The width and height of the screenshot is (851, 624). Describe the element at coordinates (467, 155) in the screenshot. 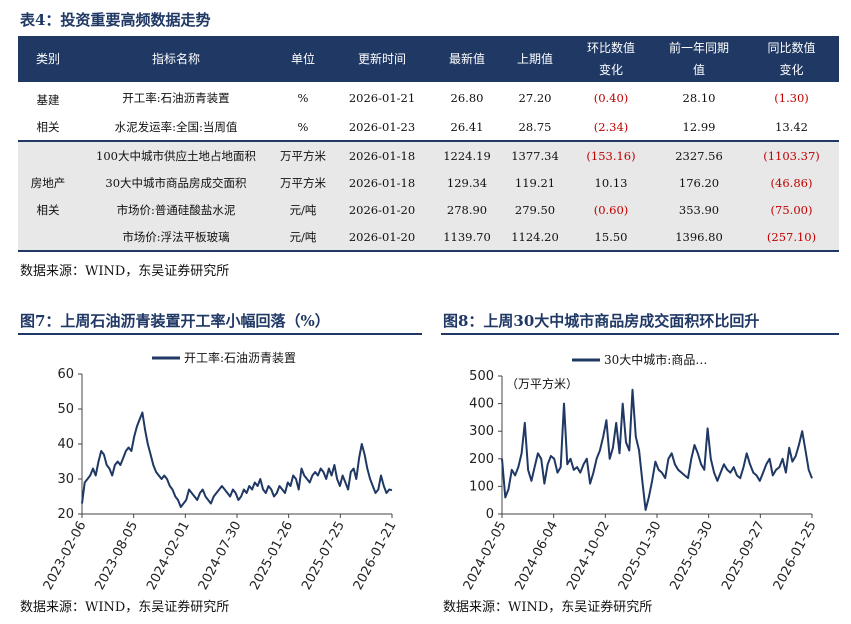

I see `cell-latest: 1224.19` at that location.